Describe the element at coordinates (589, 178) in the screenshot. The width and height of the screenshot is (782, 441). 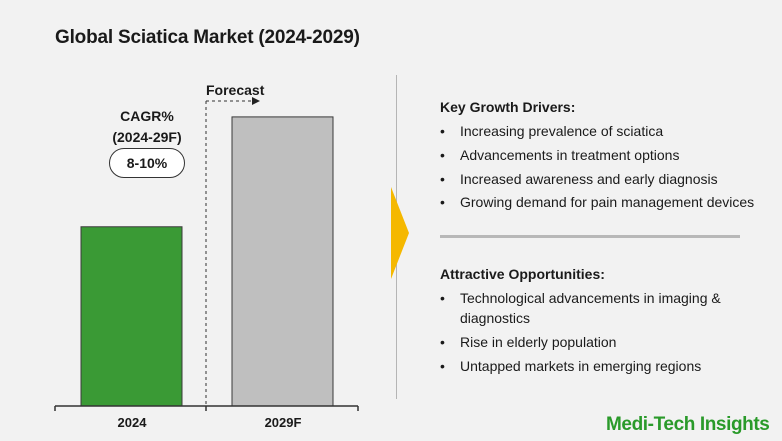
I see `driver-text: Increased awareness and early diagnosis` at that location.